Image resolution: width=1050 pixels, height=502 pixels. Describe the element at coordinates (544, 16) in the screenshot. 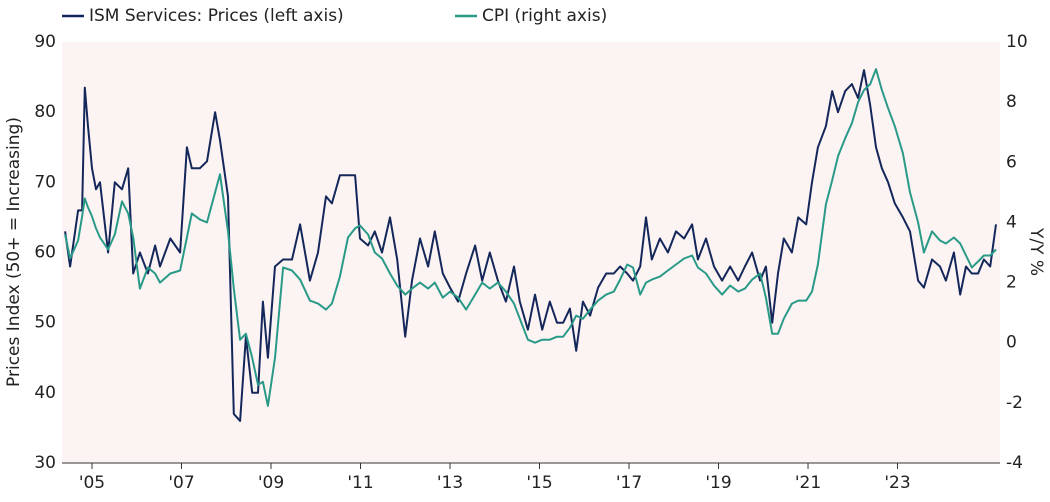

I see `legend-label: CPI (right axis)` at that location.